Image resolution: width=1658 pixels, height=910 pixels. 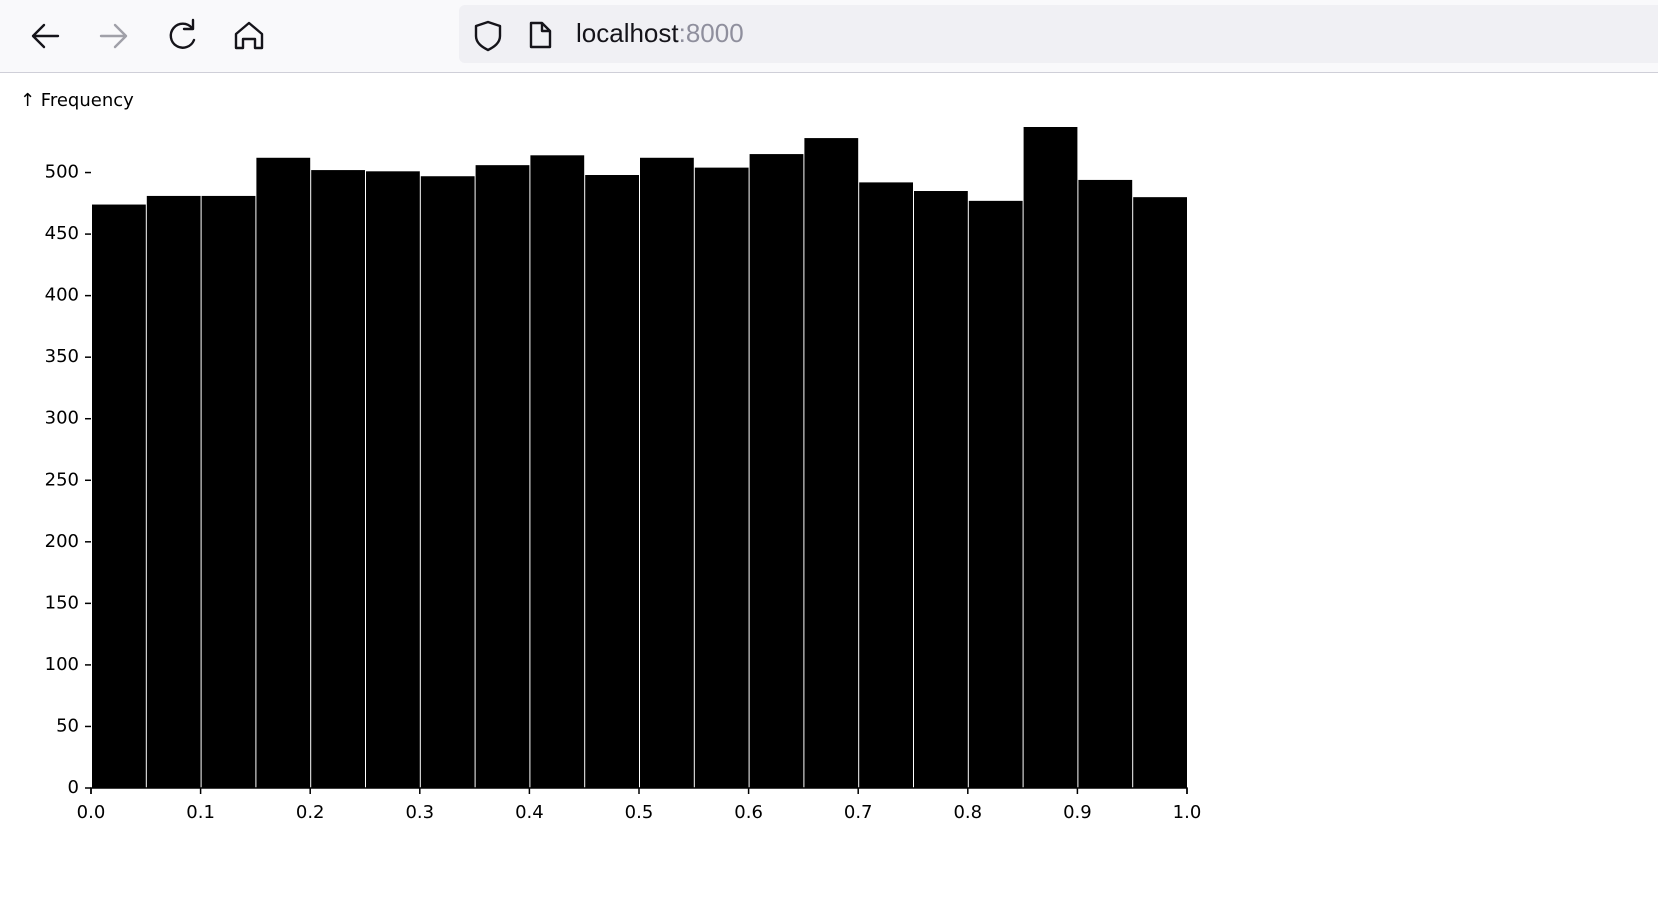 What do you see at coordinates (62, 418) in the screenshot?
I see `y-tick-label: 300` at bounding box center [62, 418].